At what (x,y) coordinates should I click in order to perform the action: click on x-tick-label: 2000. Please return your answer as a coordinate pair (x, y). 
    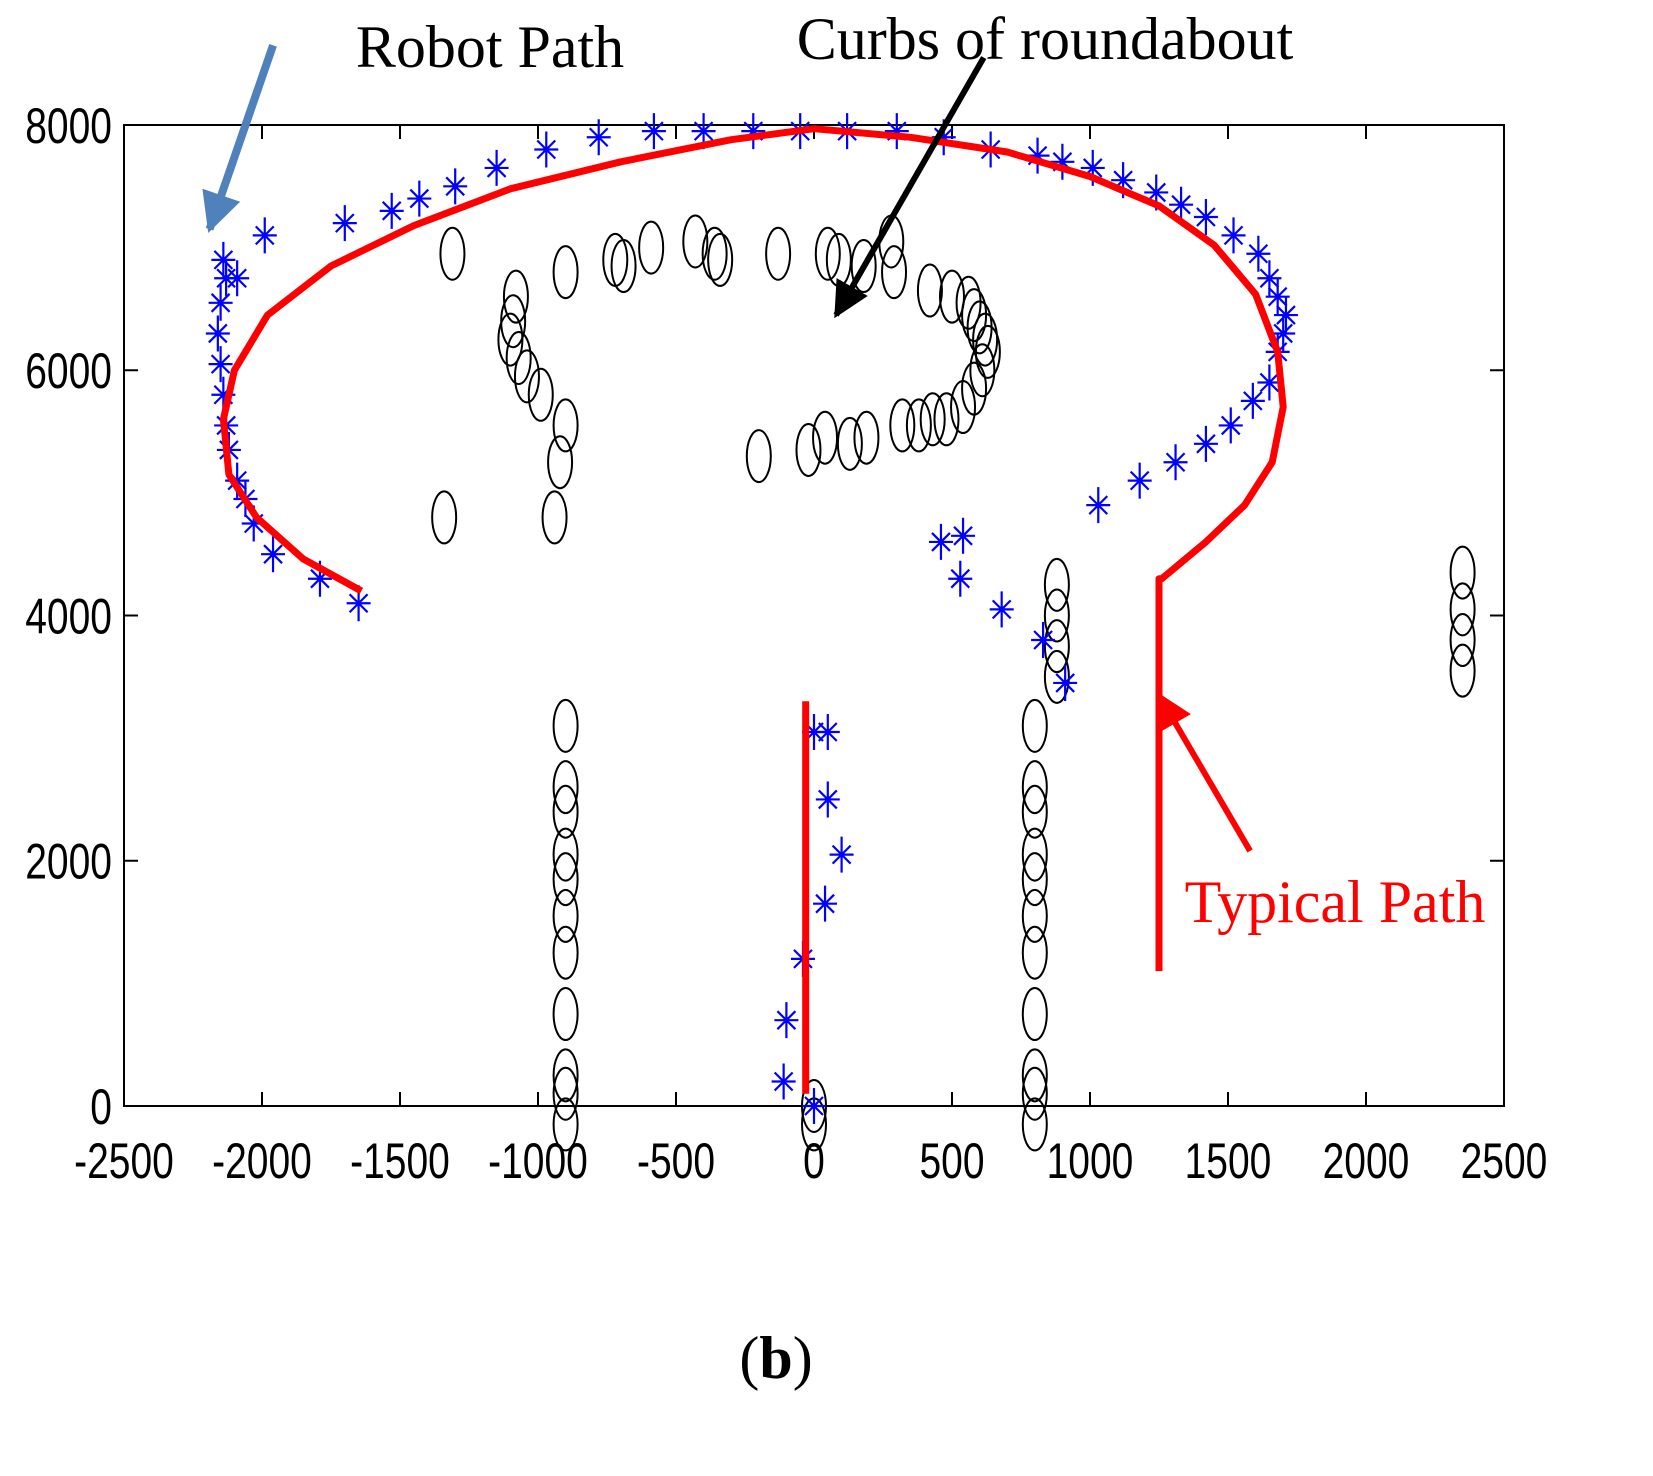
    Looking at the image, I should click on (1366, 1160).